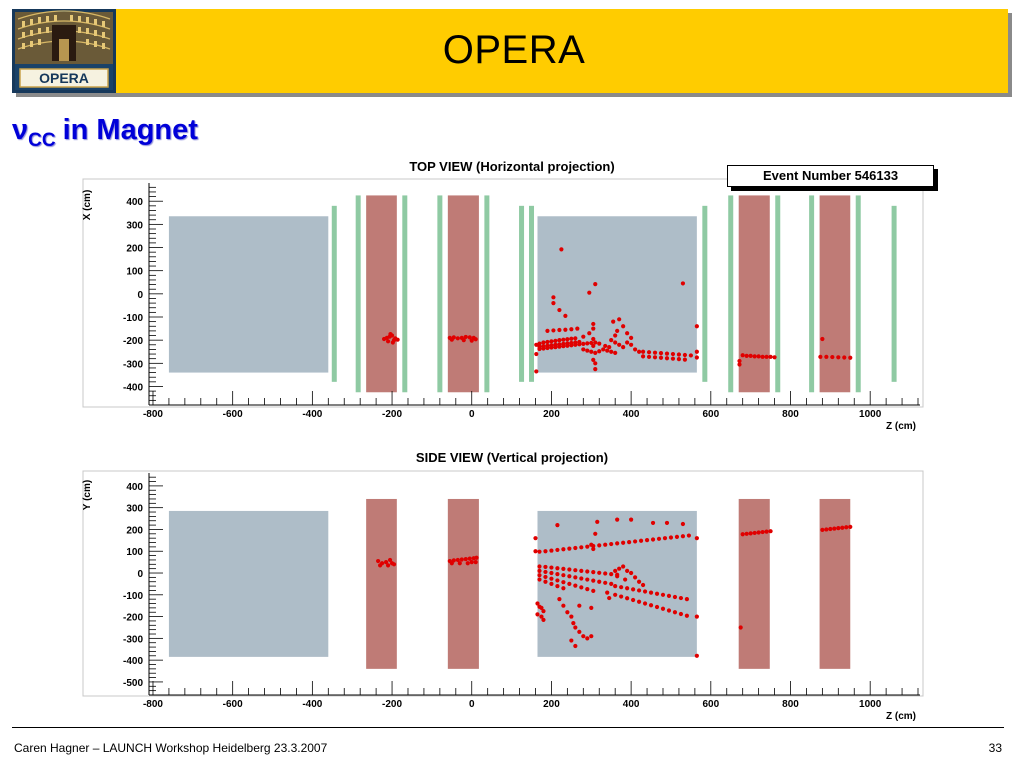 This screenshot has height=768, width=1024. I want to click on slide-subtitle: νCC in Magnet, so click(105, 133).